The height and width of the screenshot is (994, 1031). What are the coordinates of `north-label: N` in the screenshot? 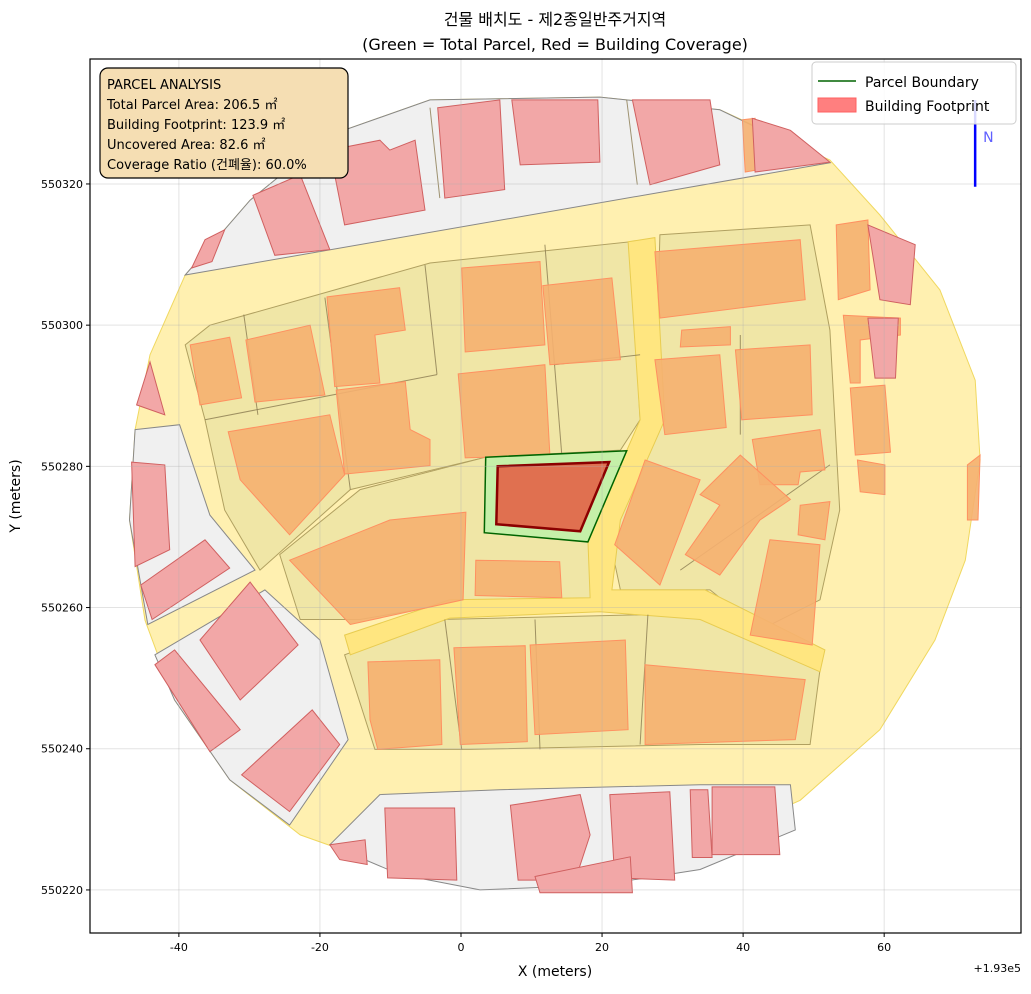 It's located at (988, 138).